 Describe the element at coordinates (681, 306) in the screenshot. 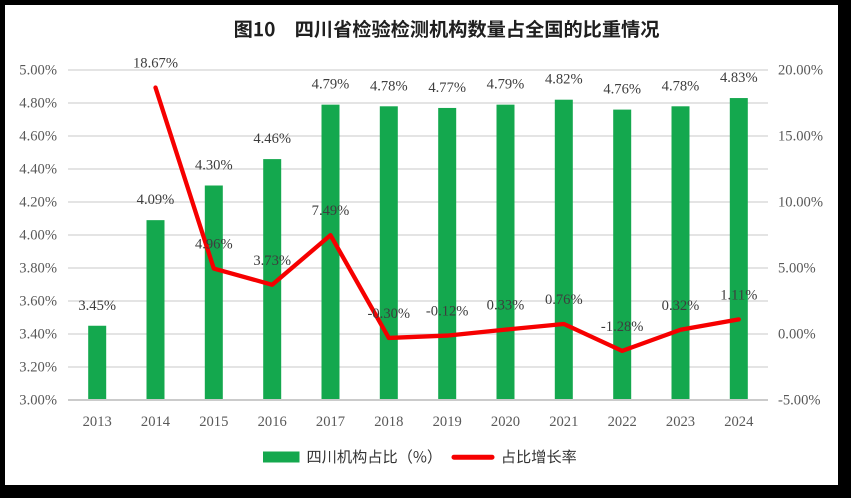

I see `svg-text: 0.32%` at that location.